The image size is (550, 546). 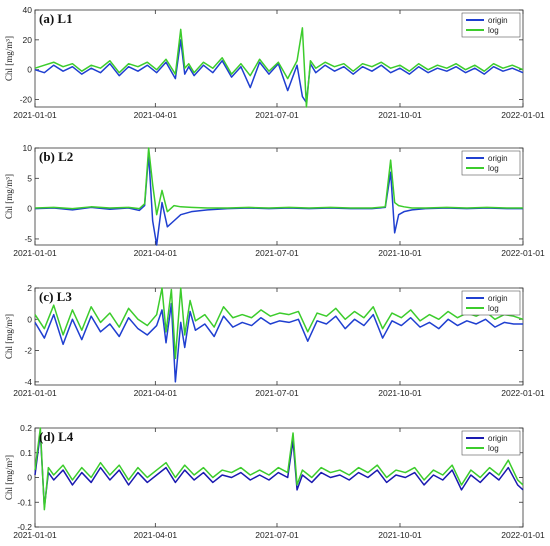 I want to click on y-tick-label: -20, so click(x=26, y=100).